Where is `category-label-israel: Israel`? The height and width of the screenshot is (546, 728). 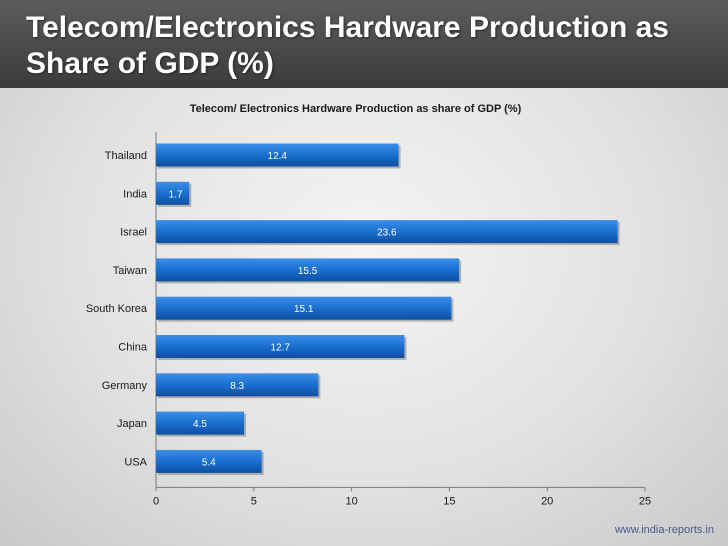
category-label-israel: Israel is located at coordinates (133, 233).